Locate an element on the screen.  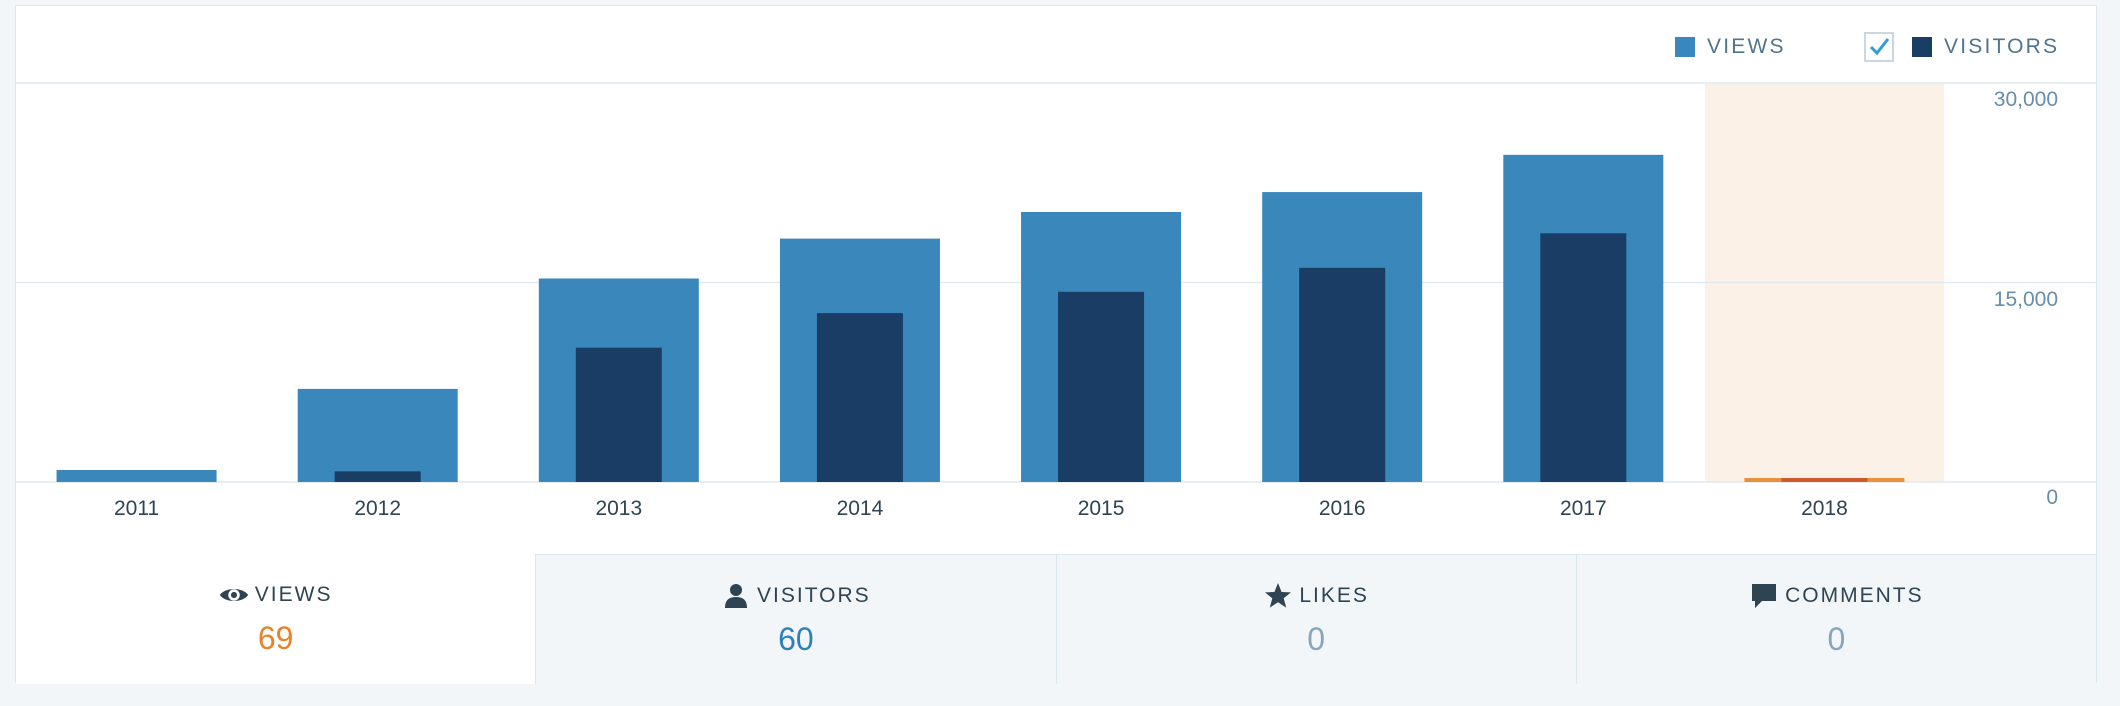
person-icon is located at coordinates (736, 596).